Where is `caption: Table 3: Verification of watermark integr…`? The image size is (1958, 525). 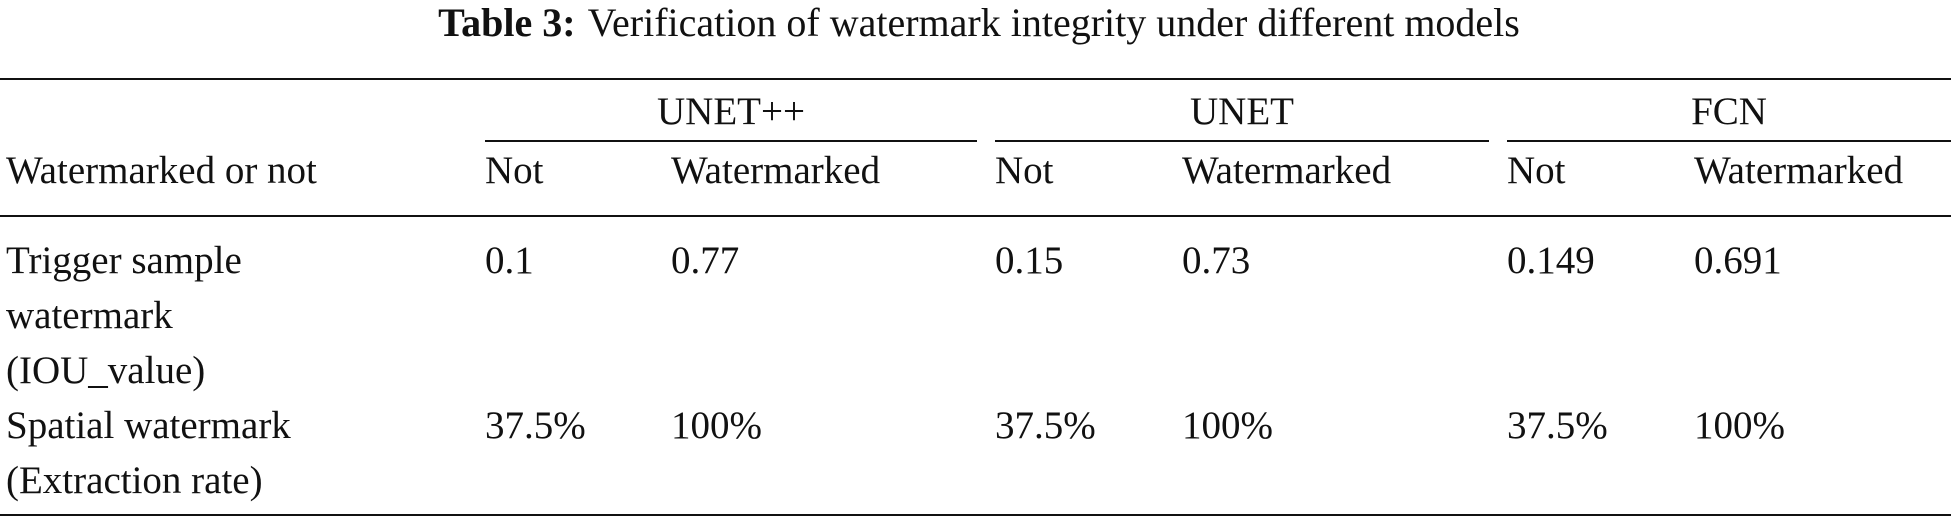
caption: Table 3: Verification of watermark integr… is located at coordinates (979, 23).